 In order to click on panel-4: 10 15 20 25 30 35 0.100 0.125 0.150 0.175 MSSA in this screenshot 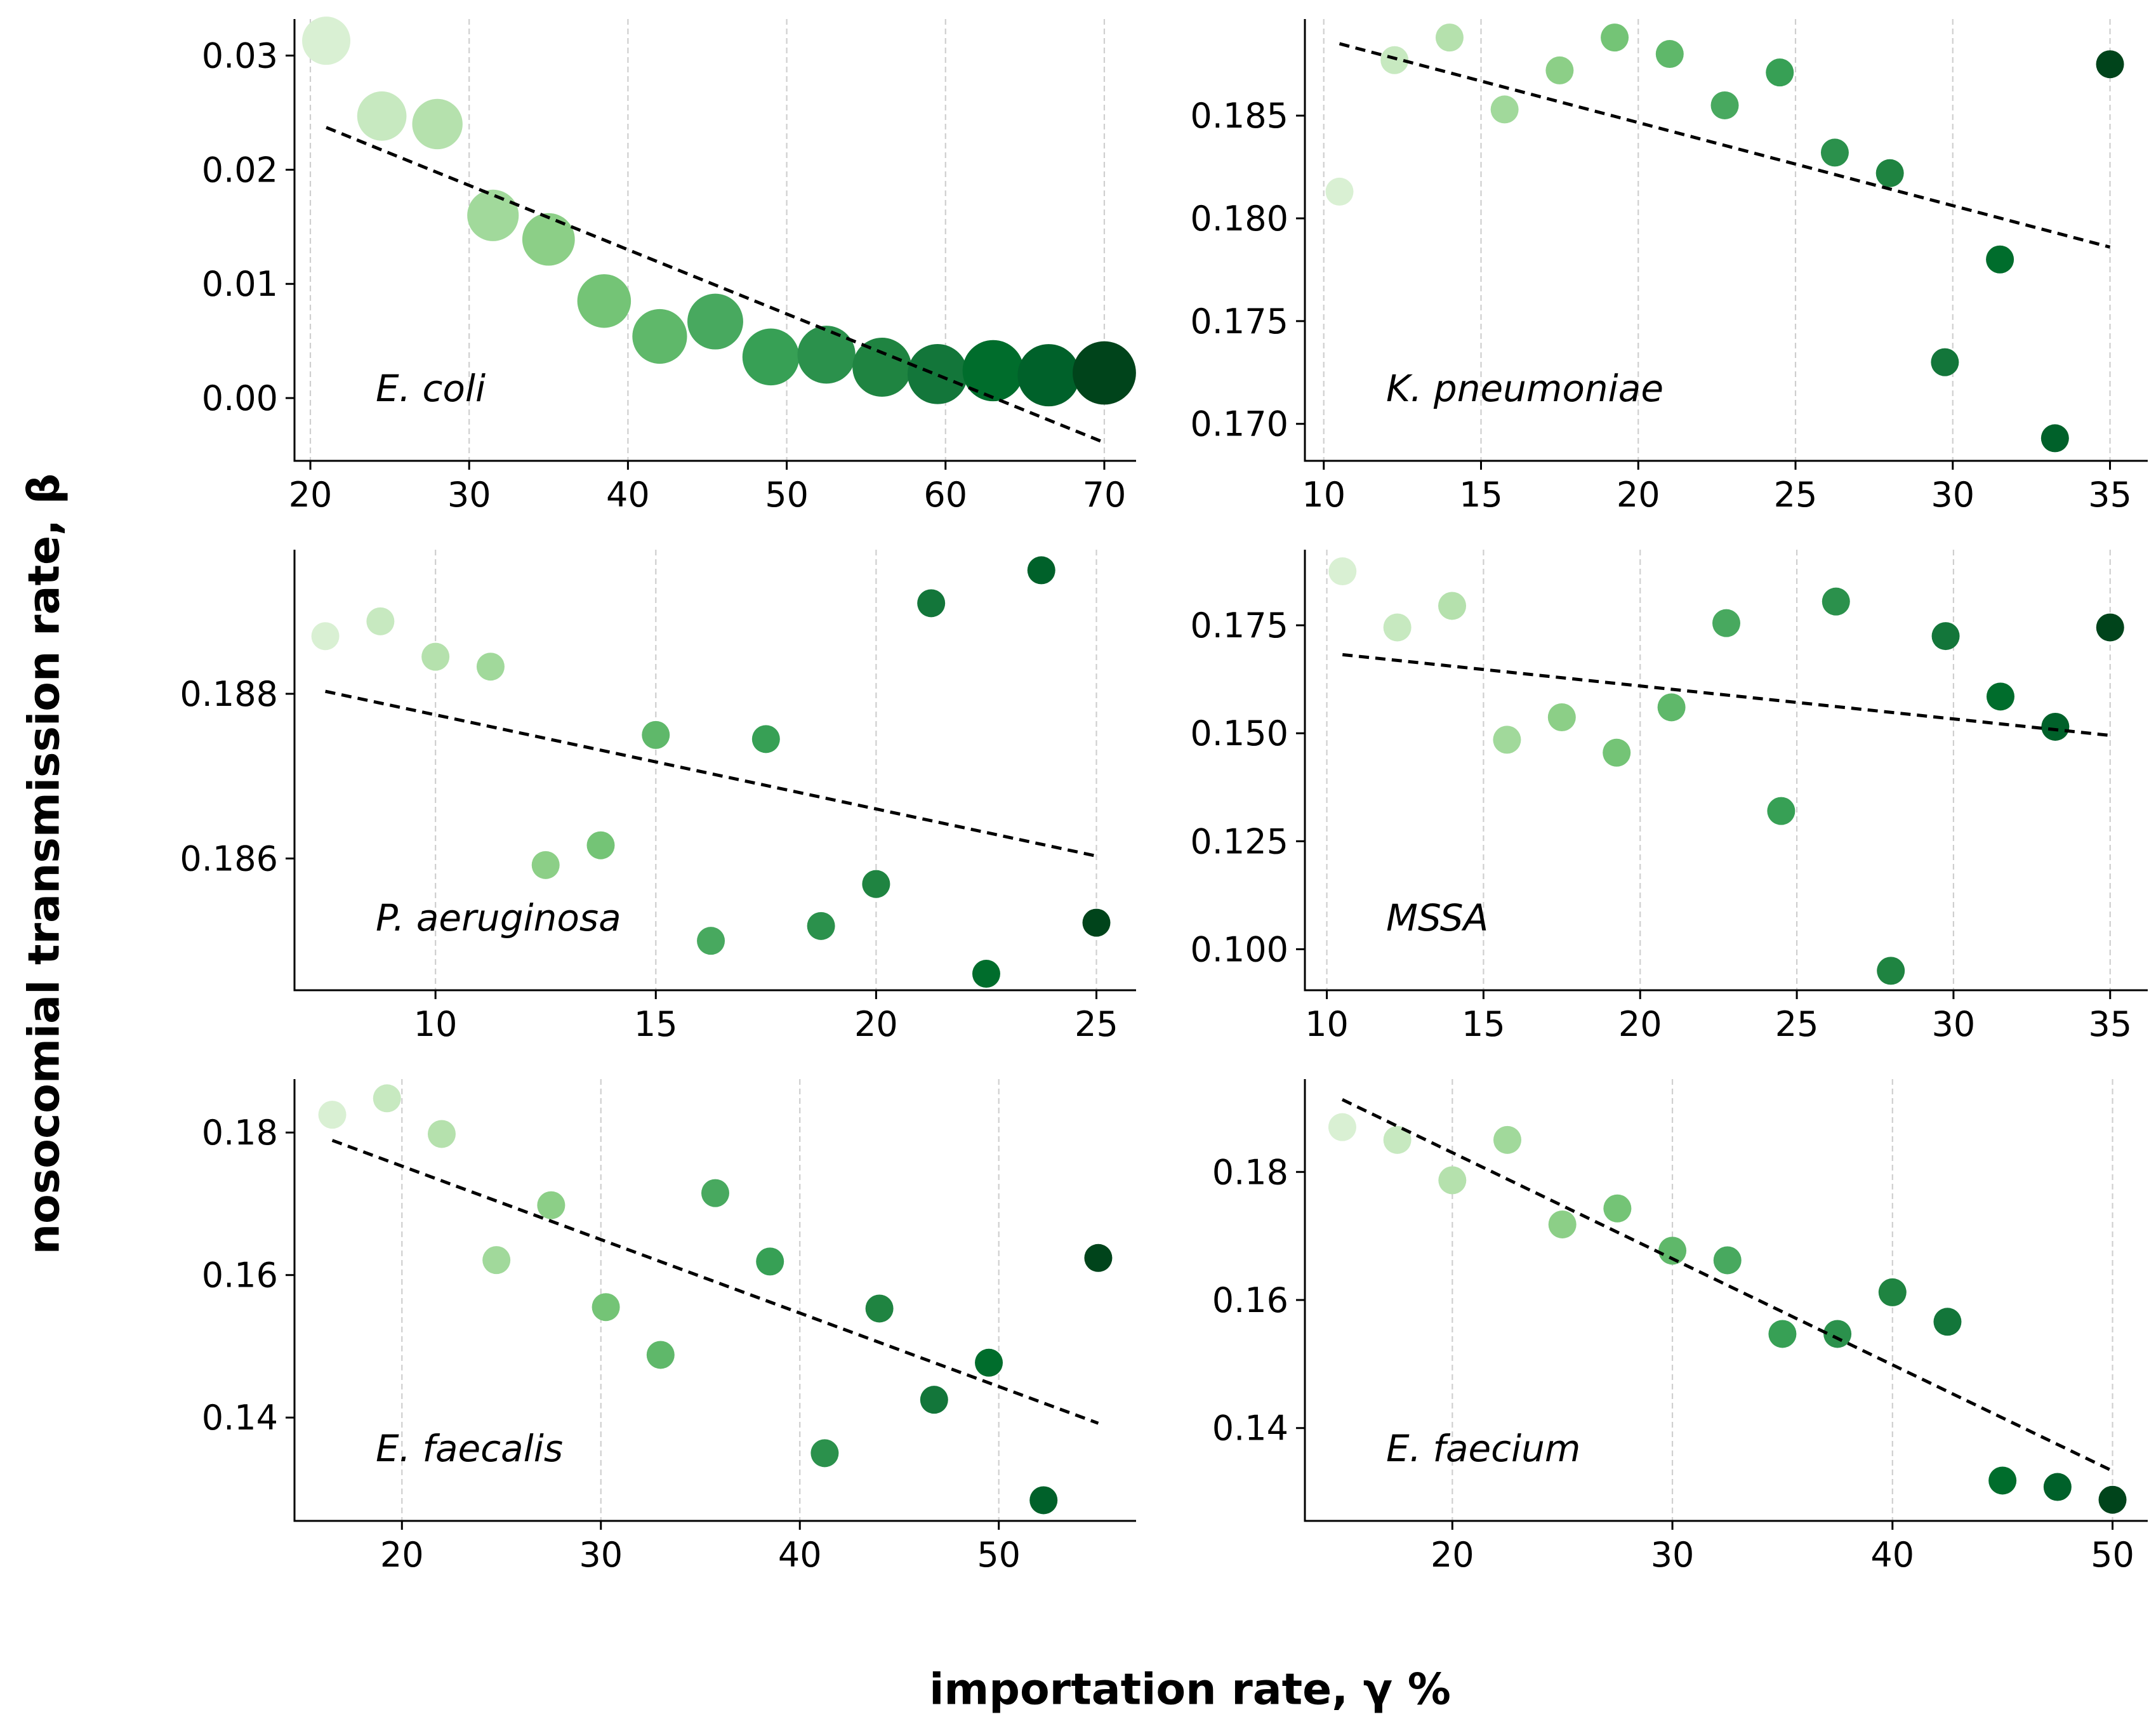, I will do `click(1669, 797)`.